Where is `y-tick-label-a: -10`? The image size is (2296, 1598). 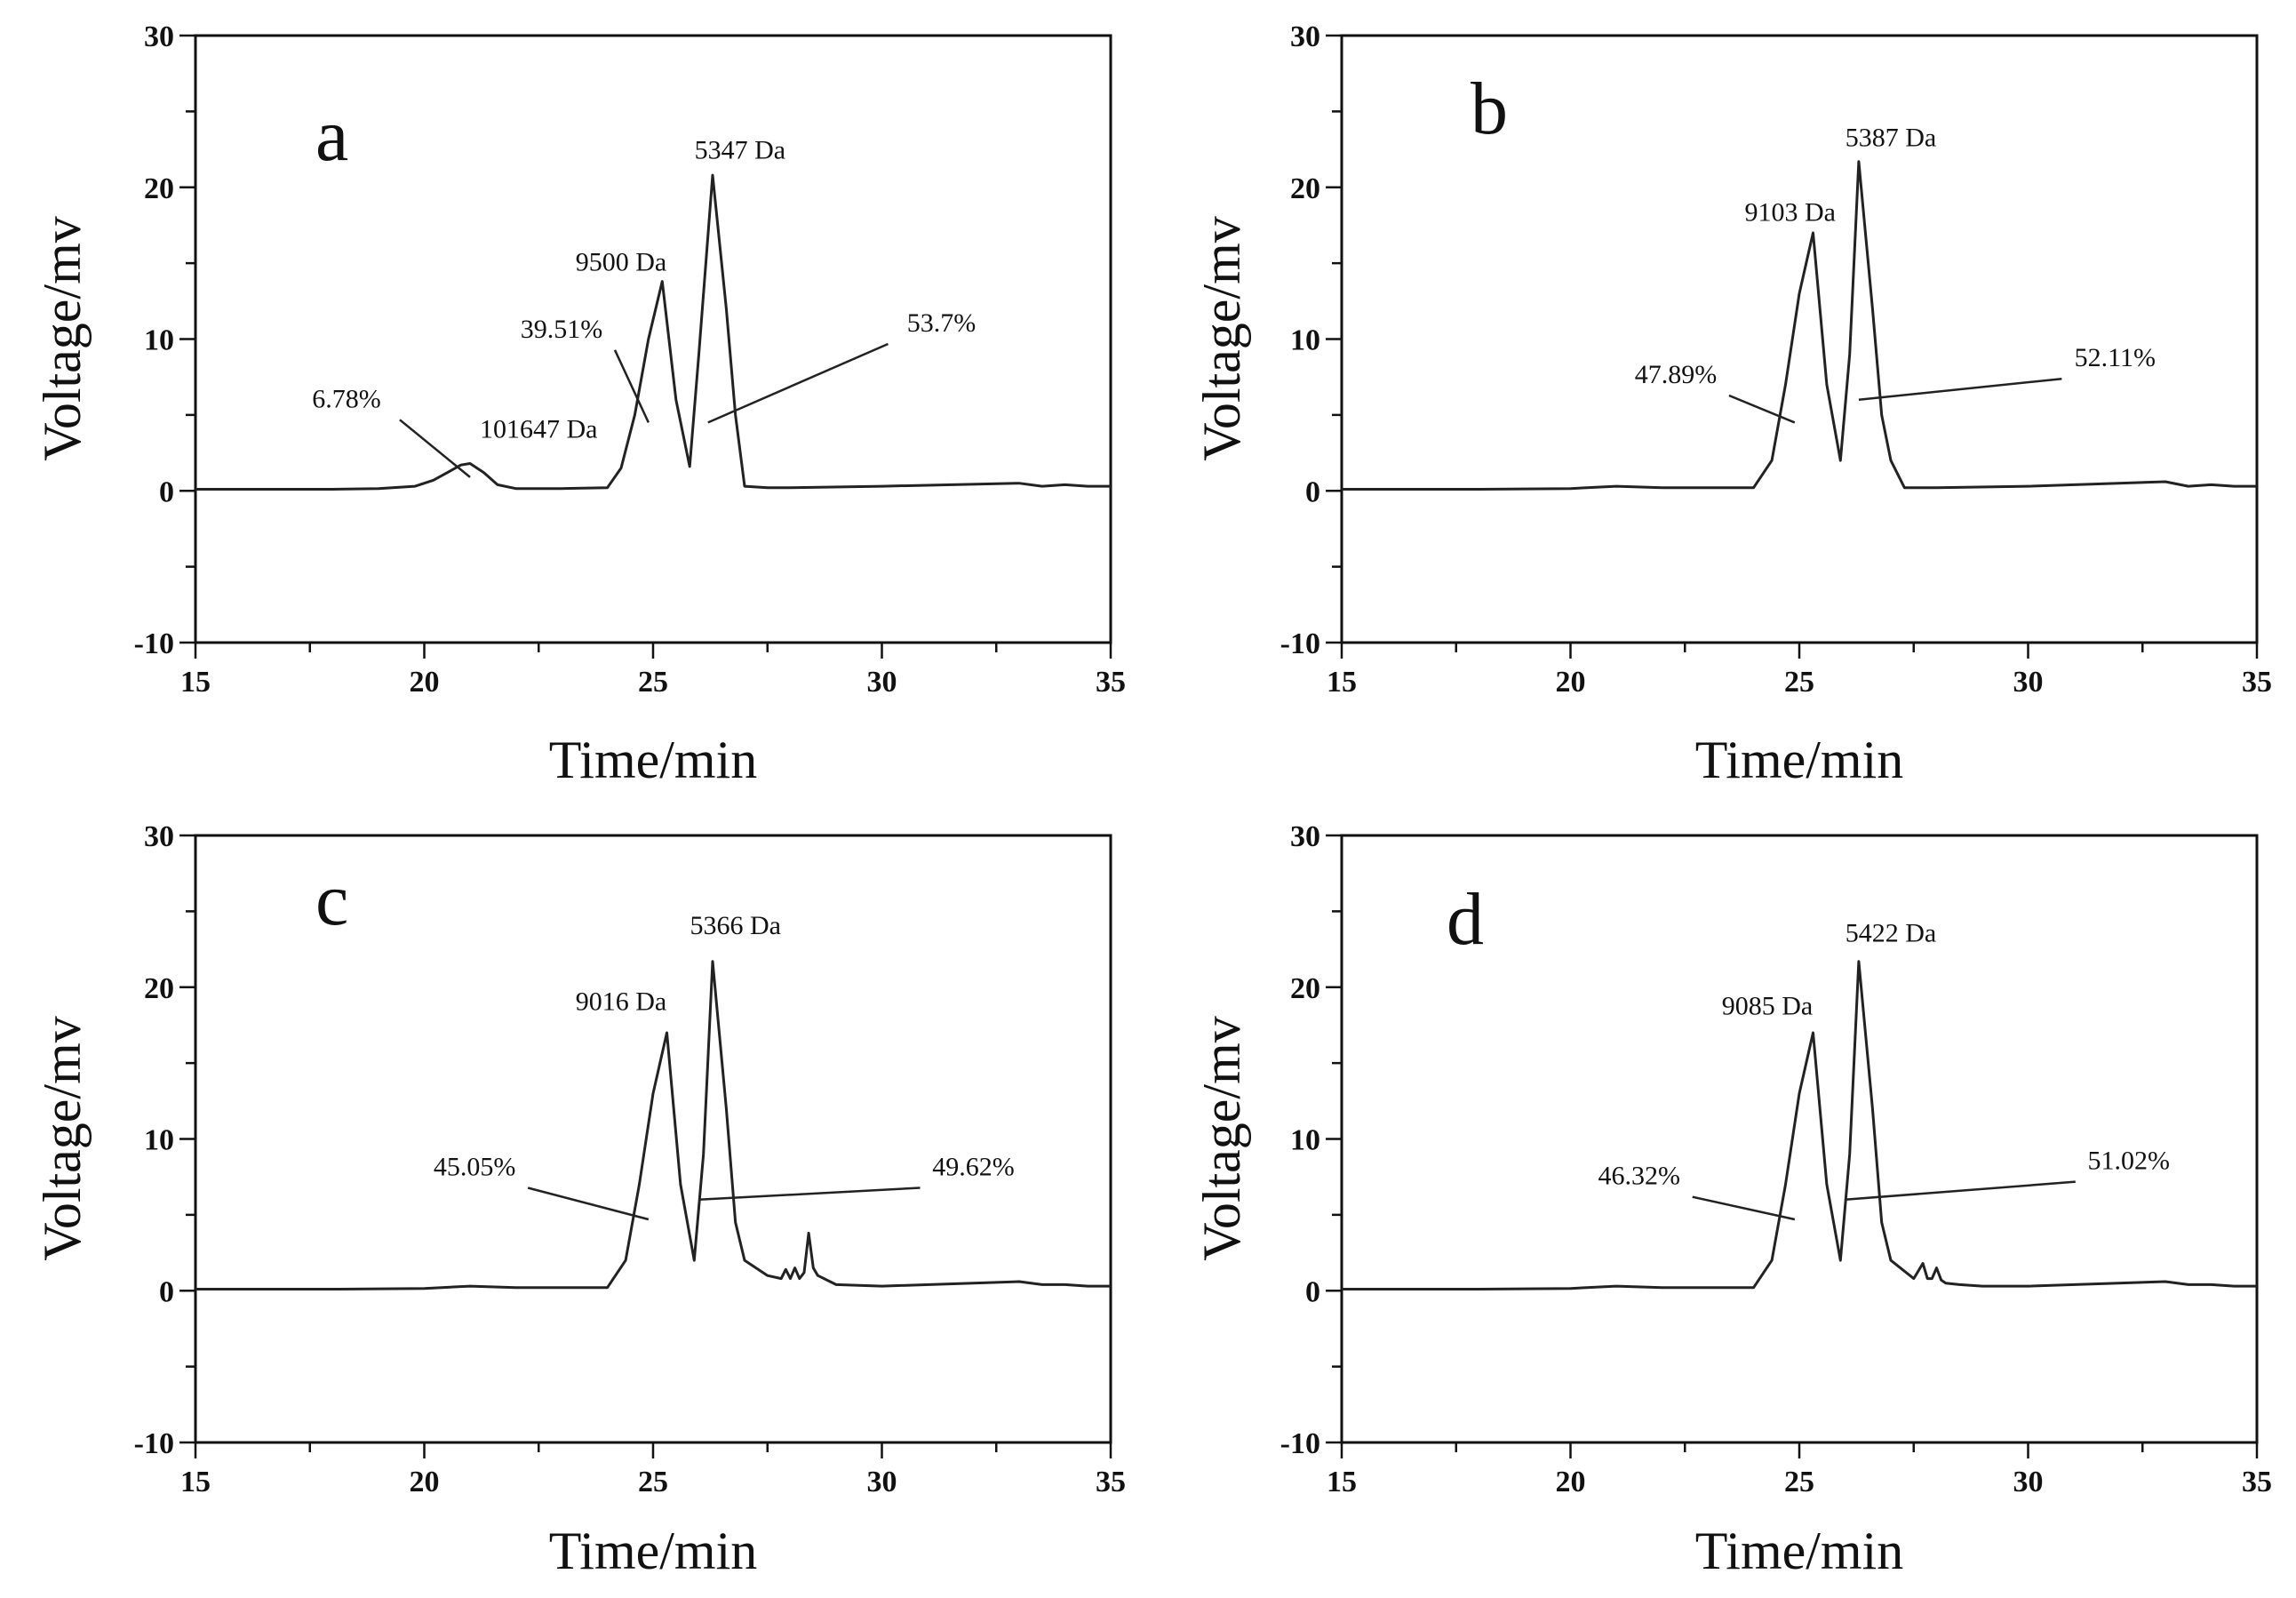
y-tick-label-a: -10 is located at coordinates (154, 643).